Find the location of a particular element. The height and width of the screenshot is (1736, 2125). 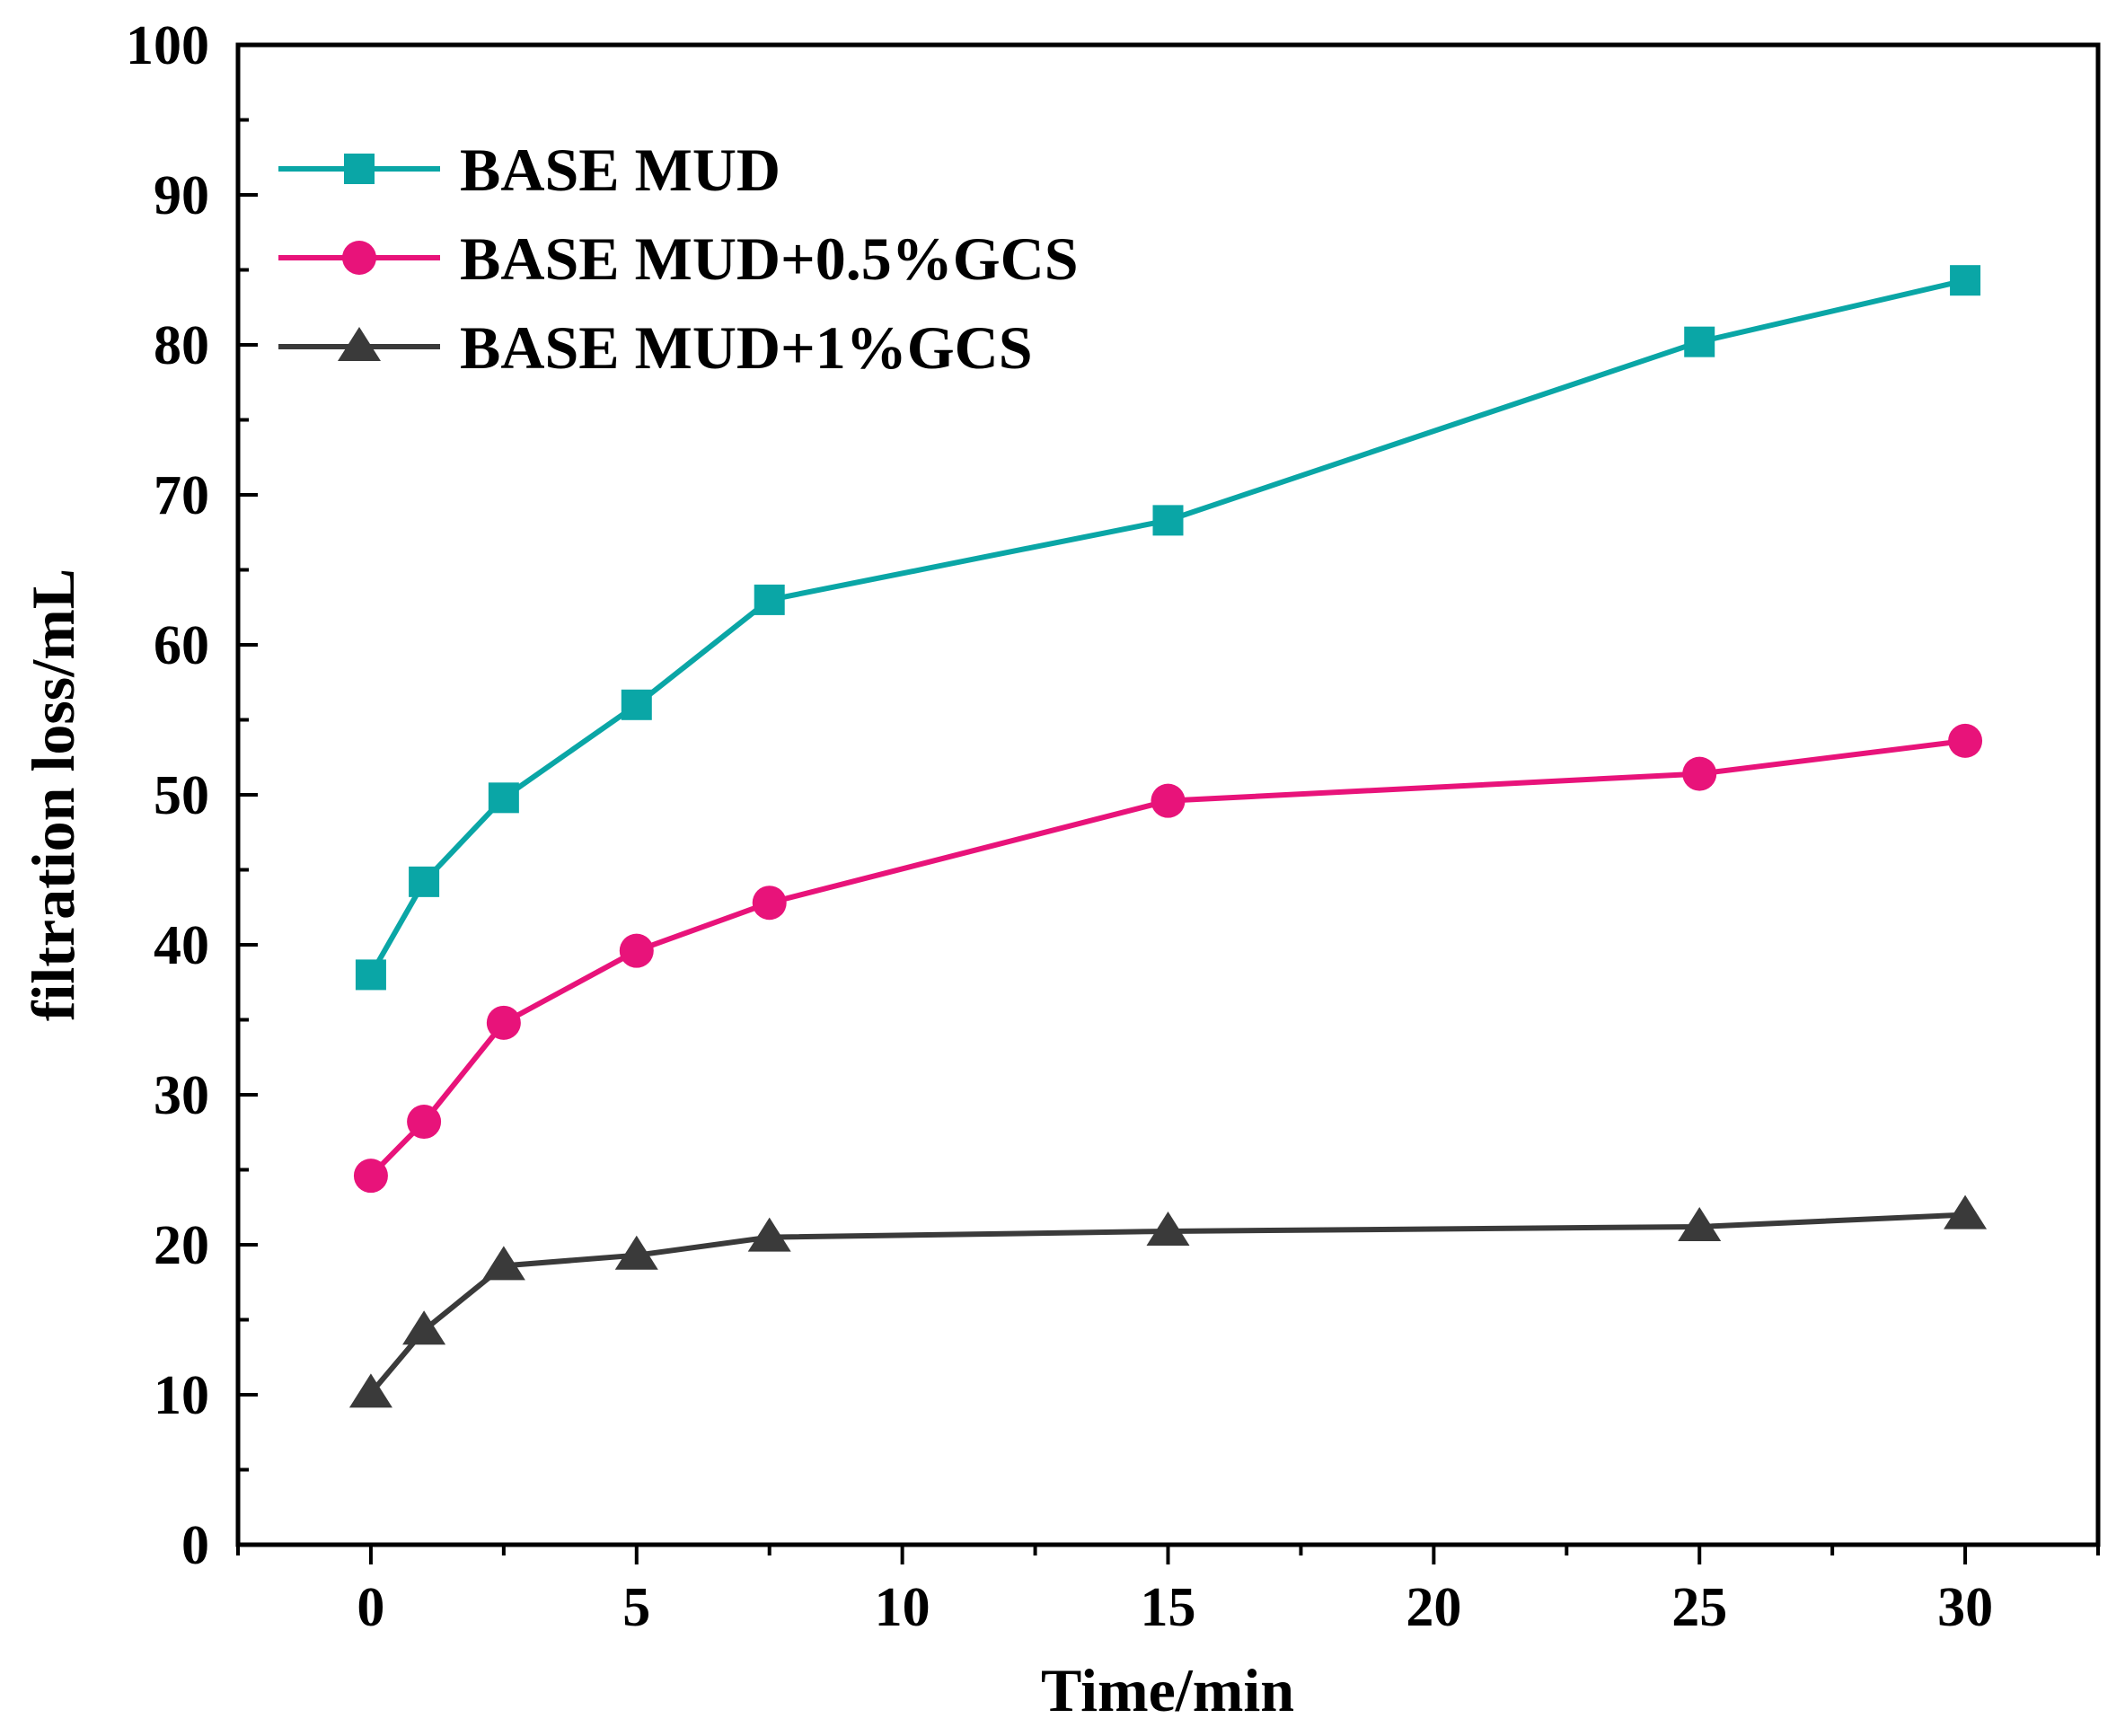

legend-entry: BASE MUD is located at coordinates (529, 170).